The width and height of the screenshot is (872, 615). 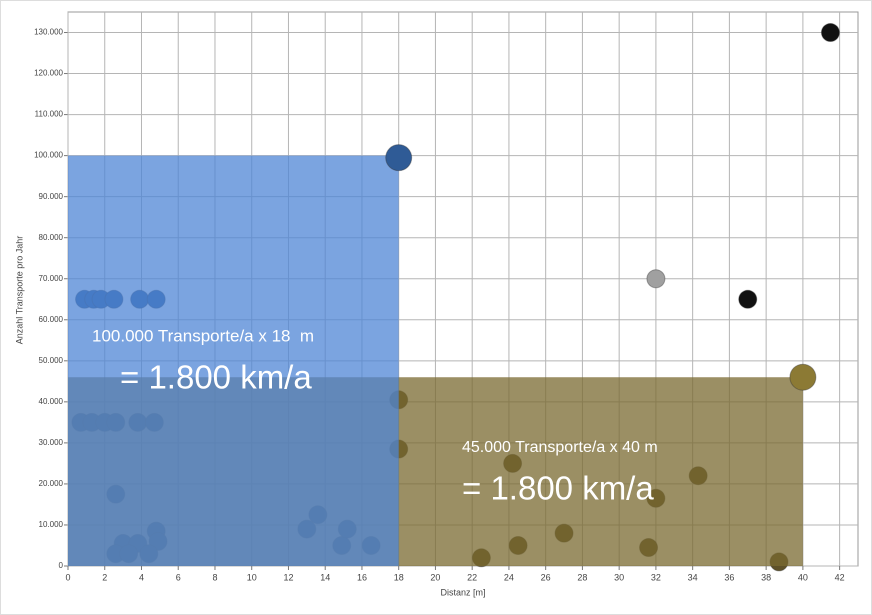 I want to click on y-axis-label: Anzahl Transporte pro Jahr, so click(x=19, y=290).